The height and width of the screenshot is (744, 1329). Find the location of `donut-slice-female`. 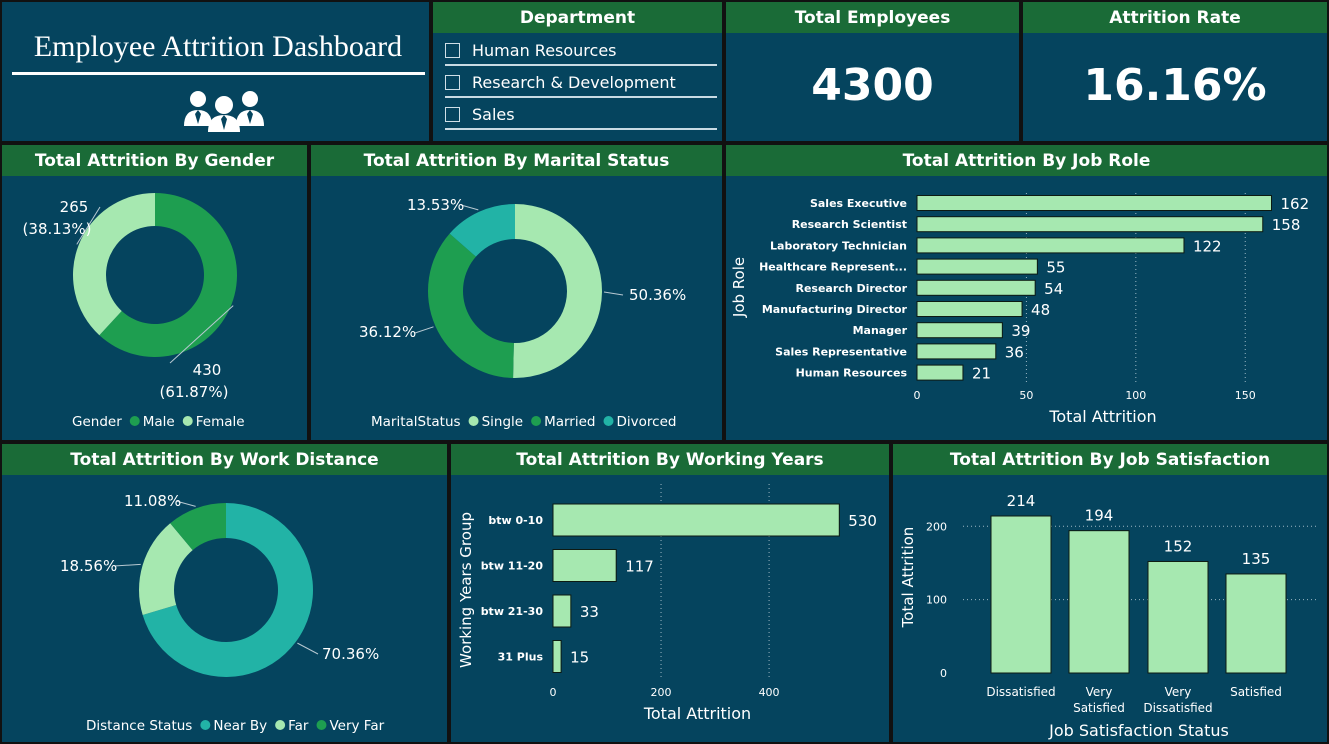

donut-slice-female is located at coordinates (113, 264).